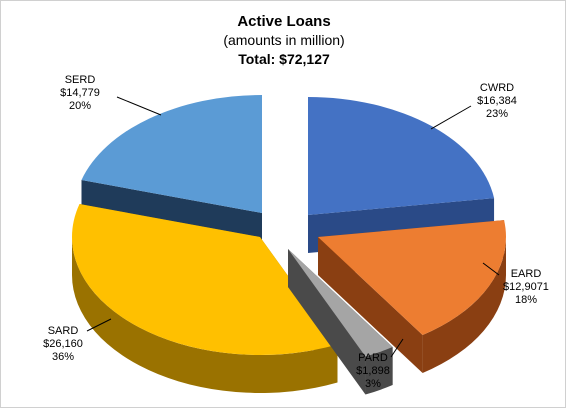  I want to click on slice-eard, so click(412, 297).